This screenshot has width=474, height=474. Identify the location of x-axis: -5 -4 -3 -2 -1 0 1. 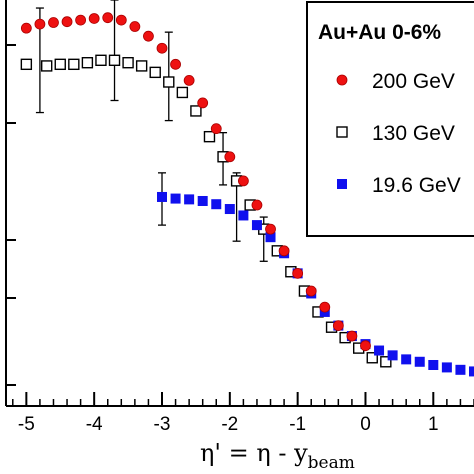
(243, 413).